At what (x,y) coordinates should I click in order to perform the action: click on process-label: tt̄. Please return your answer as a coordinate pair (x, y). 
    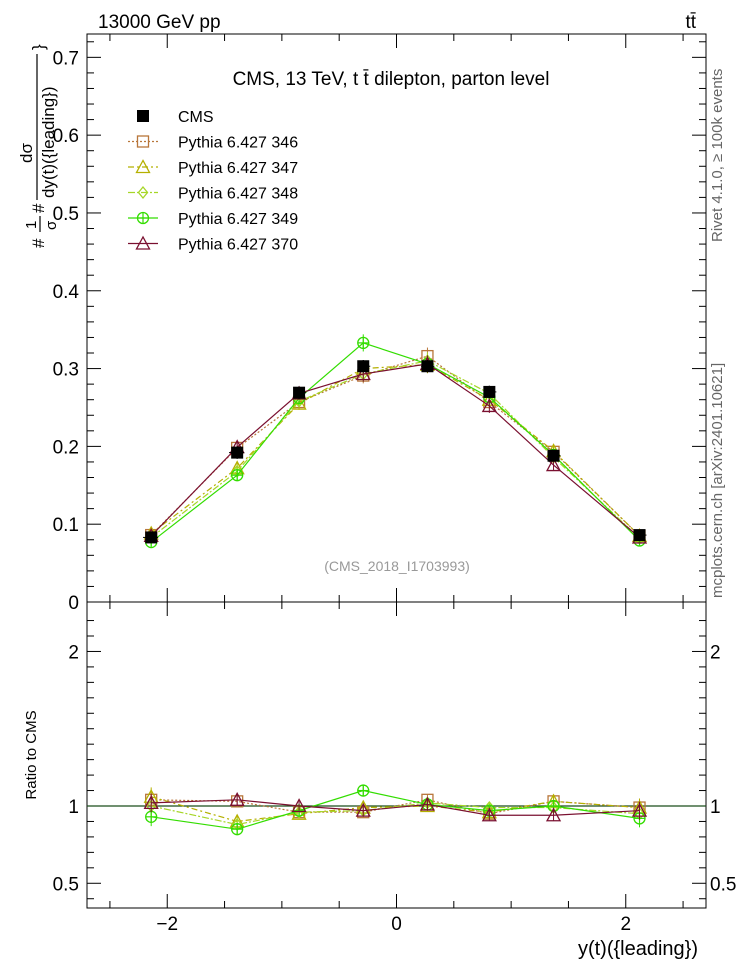
    Looking at the image, I should click on (690, 22).